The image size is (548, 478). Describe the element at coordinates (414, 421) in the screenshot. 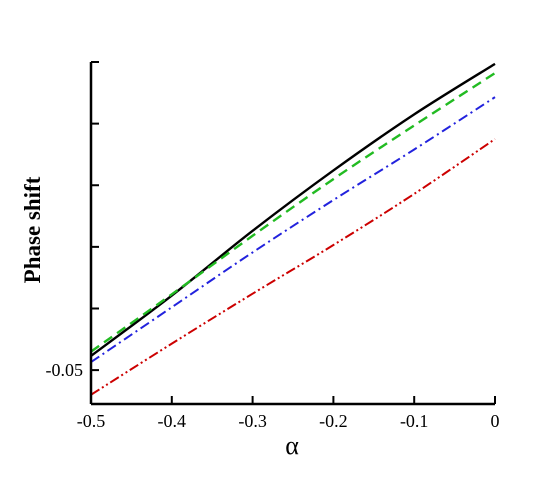

I see `x-tick-label: -0.1` at that location.